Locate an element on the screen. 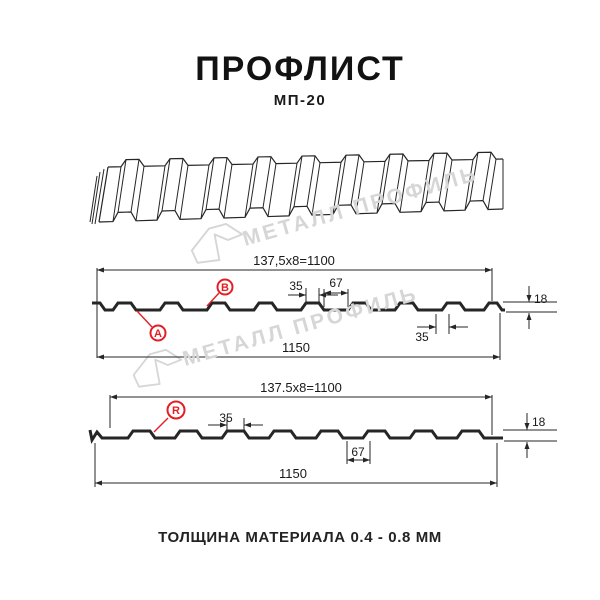 The image size is (600, 600). profile-model: МП-20 is located at coordinates (300, 100).